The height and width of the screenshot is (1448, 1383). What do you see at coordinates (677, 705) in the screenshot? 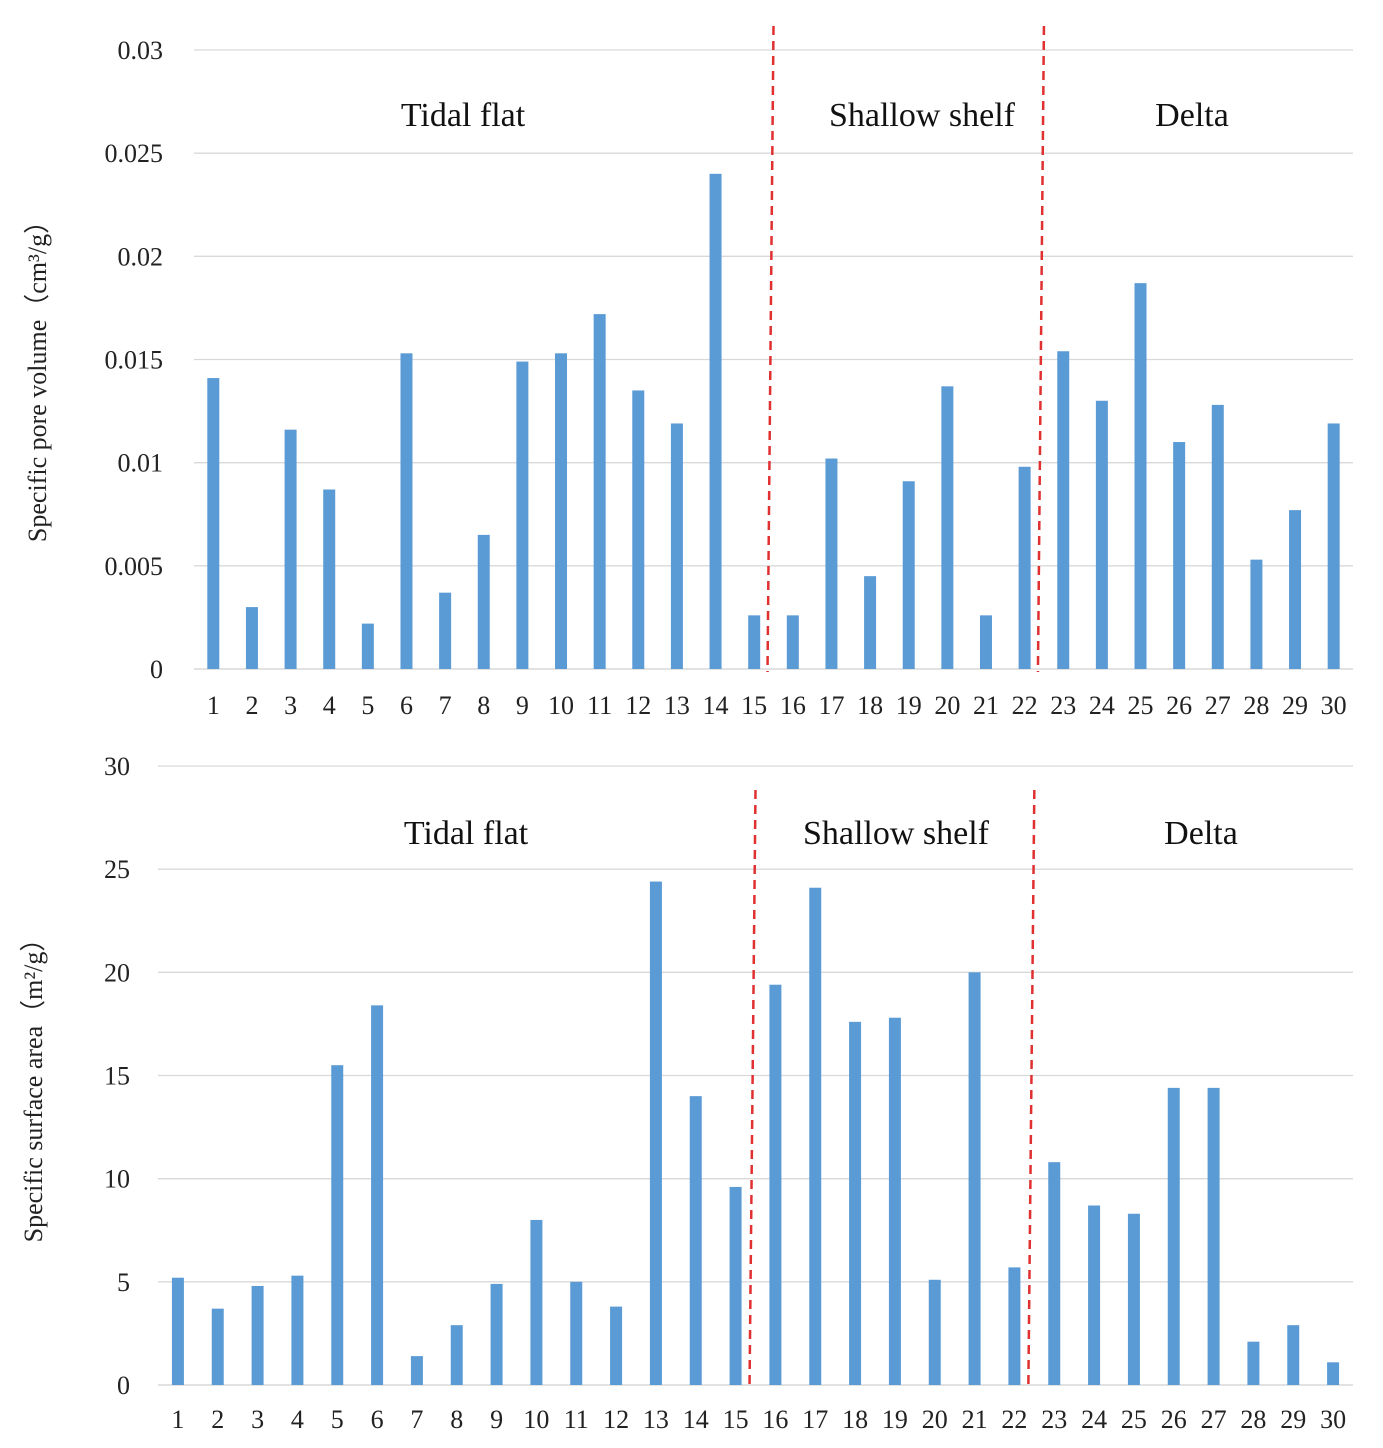
I see `x-tick-label: 13` at bounding box center [677, 705].